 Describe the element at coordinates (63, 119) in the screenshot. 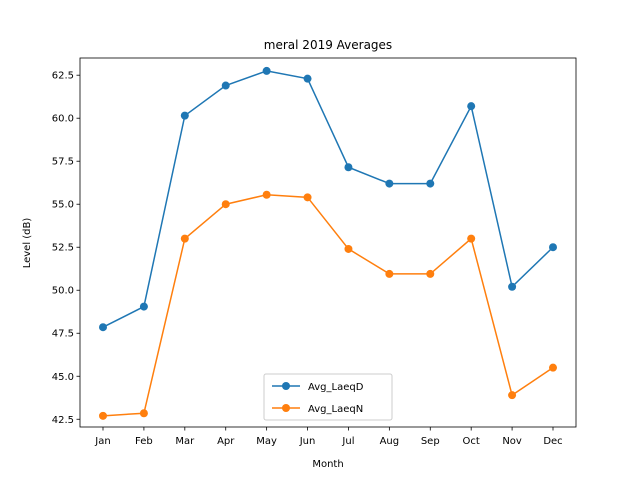

I see `y-tick-label: 60.0` at that location.